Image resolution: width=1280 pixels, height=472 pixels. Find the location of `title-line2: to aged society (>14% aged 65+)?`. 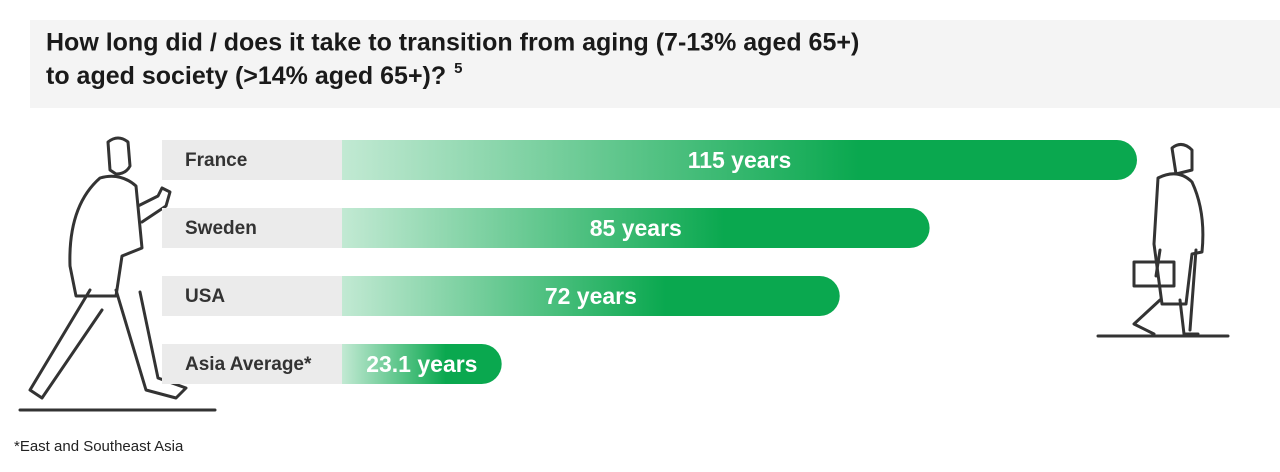

title-line2: to aged society (>14% aged 65+)? is located at coordinates (246, 76).